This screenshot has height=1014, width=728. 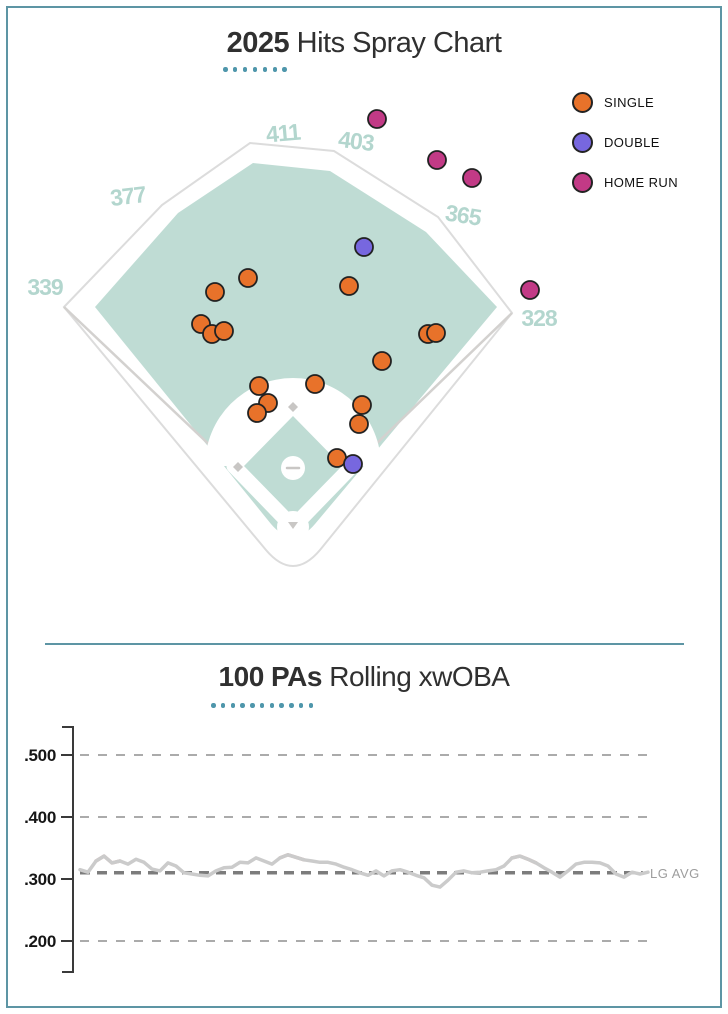 What do you see at coordinates (364, 871) in the screenshot?
I see `rolling-xwoba-line` at bounding box center [364, 871].